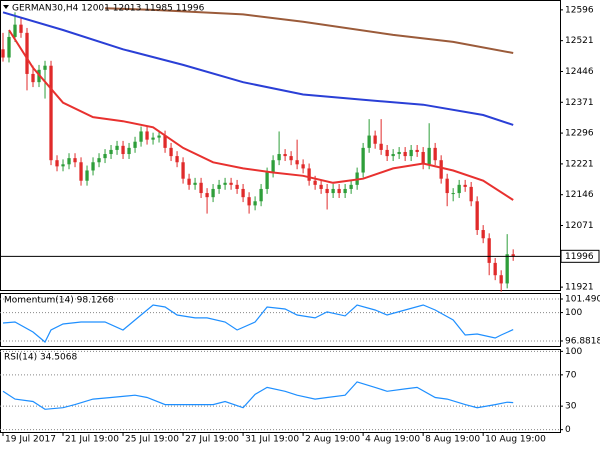 The height and width of the screenshot is (450, 600). What do you see at coordinates (579, 103) in the screenshot?
I see `y-tick-label: 12371` at bounding box center [579, 103].